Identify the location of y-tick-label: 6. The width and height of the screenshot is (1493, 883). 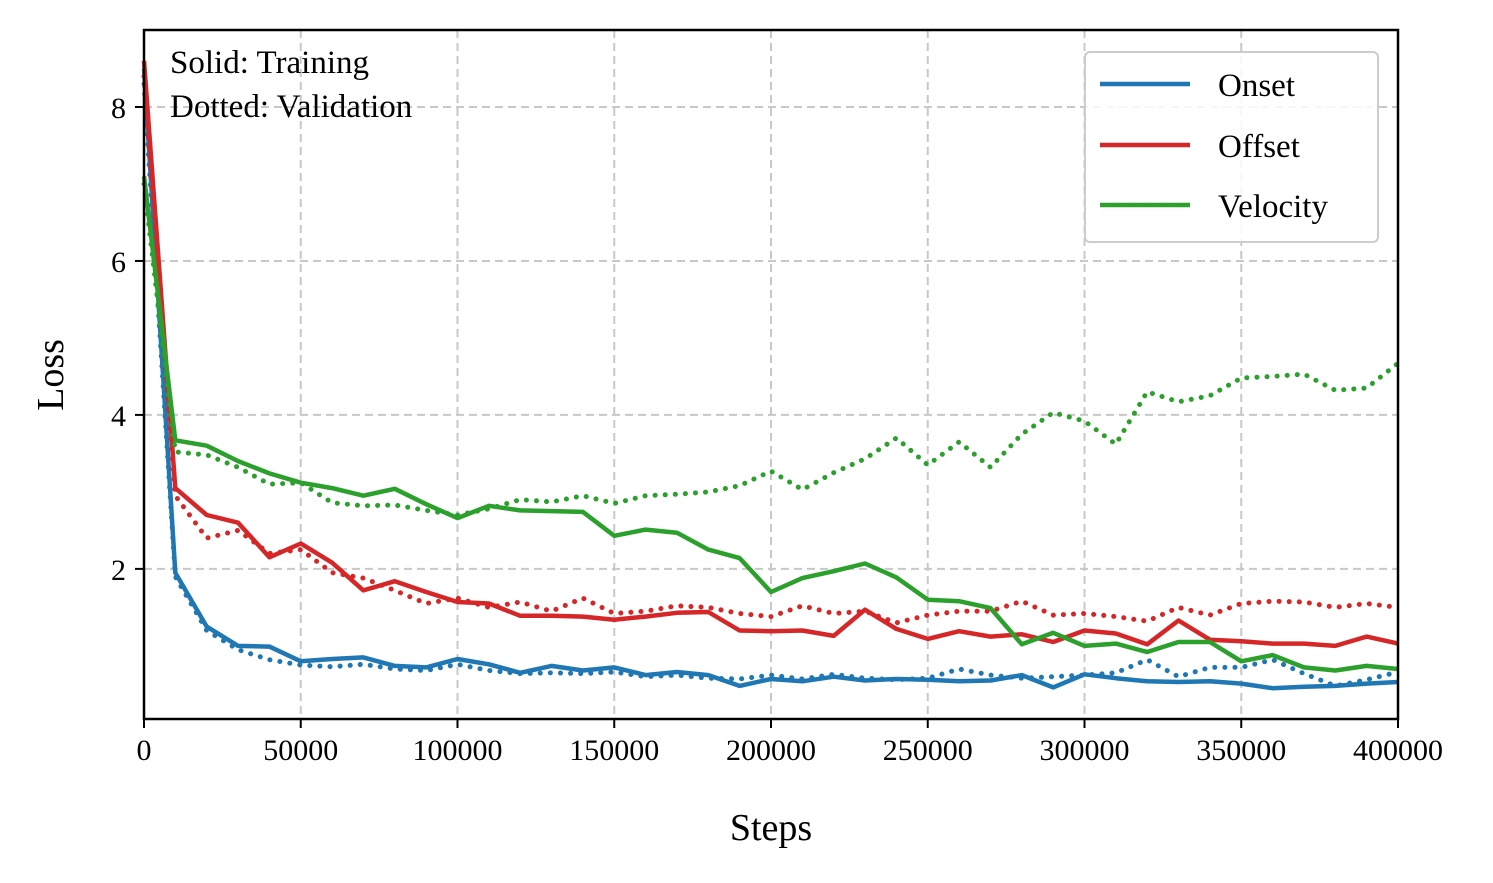
(118, 262).